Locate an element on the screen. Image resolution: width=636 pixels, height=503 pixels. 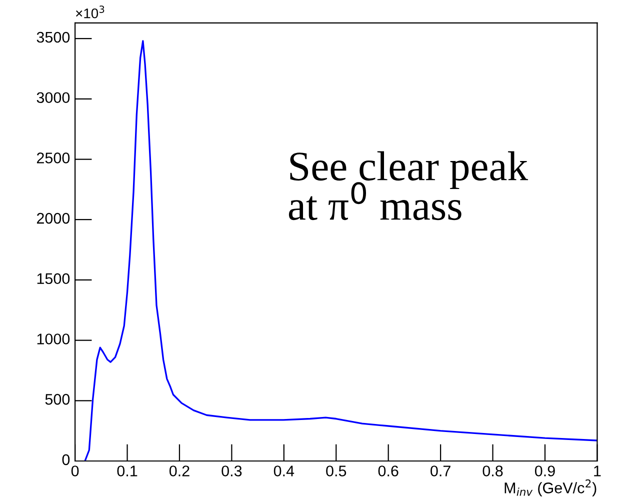
y-tick-label: 500 is located at coordinates (57, 399).